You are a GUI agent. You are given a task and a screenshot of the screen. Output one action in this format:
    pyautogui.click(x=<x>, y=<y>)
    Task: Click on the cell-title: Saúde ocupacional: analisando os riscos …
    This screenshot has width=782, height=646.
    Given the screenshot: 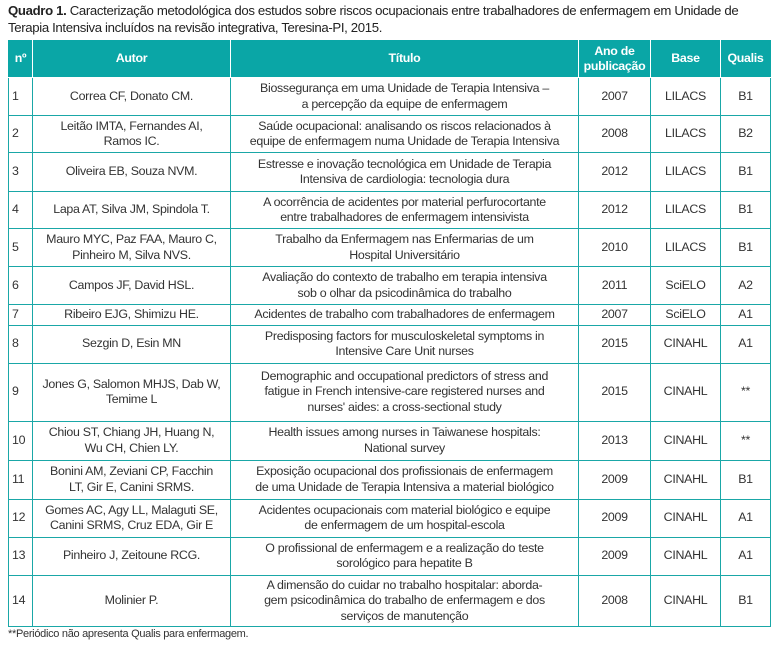 What is the action you would take?
    pyautogui.click(x=404, y=134)
    